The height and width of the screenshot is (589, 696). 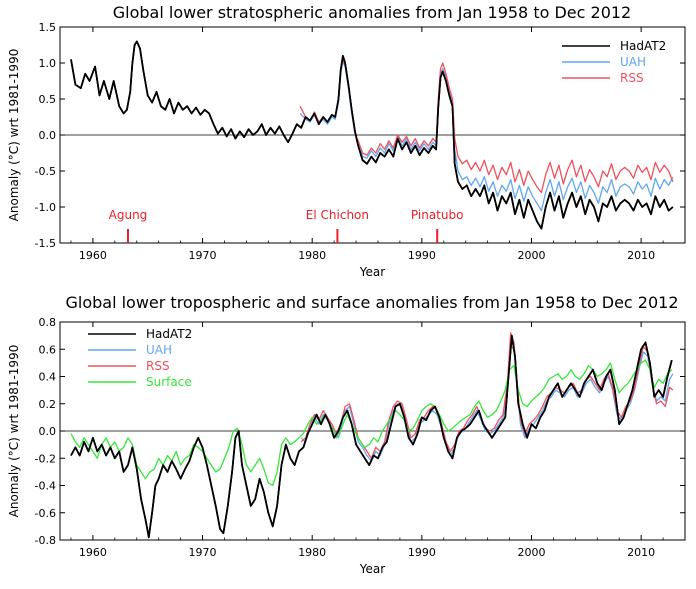 I want to click on series-line-rss, so click(x=486, y=126).